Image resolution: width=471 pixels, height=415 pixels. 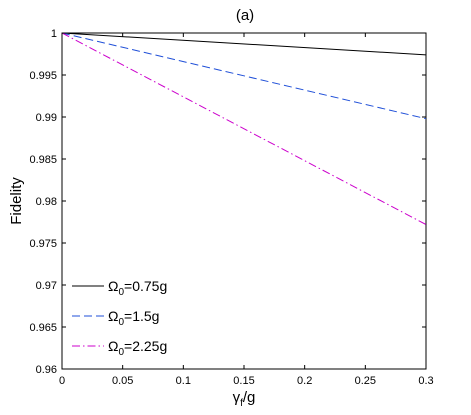 What do you see at coordinates (245, 15) in the screenshot?
I see `chart-title: (a)` at bounding box center [245, 15].